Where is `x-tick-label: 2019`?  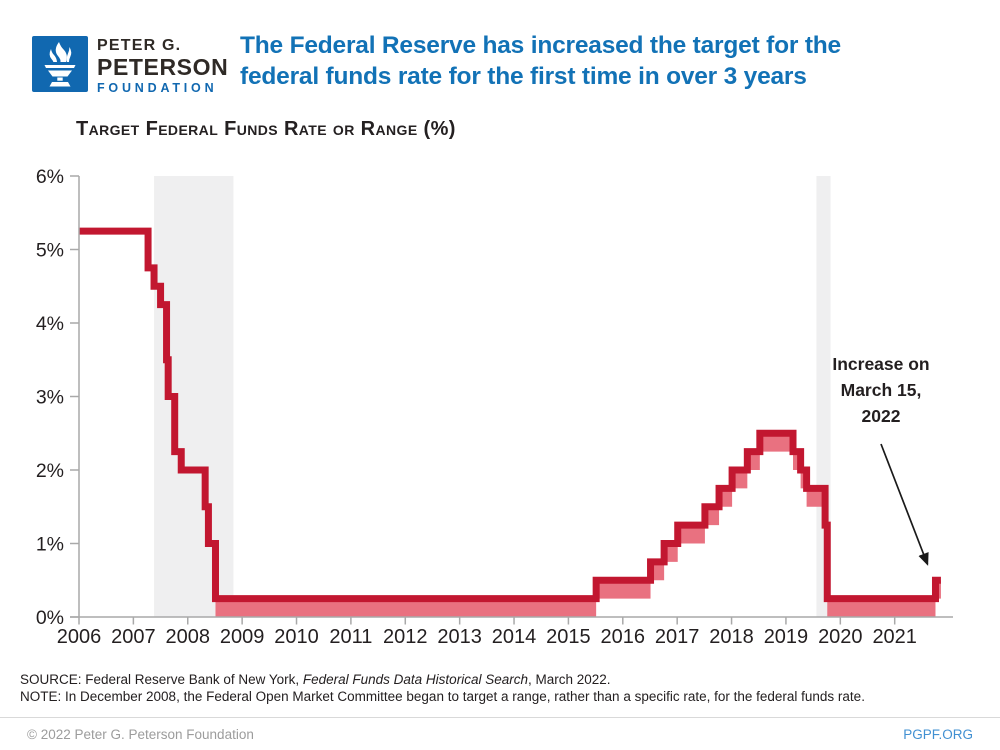
x-tick-label: 2019 is located at coordinates (786, 637).